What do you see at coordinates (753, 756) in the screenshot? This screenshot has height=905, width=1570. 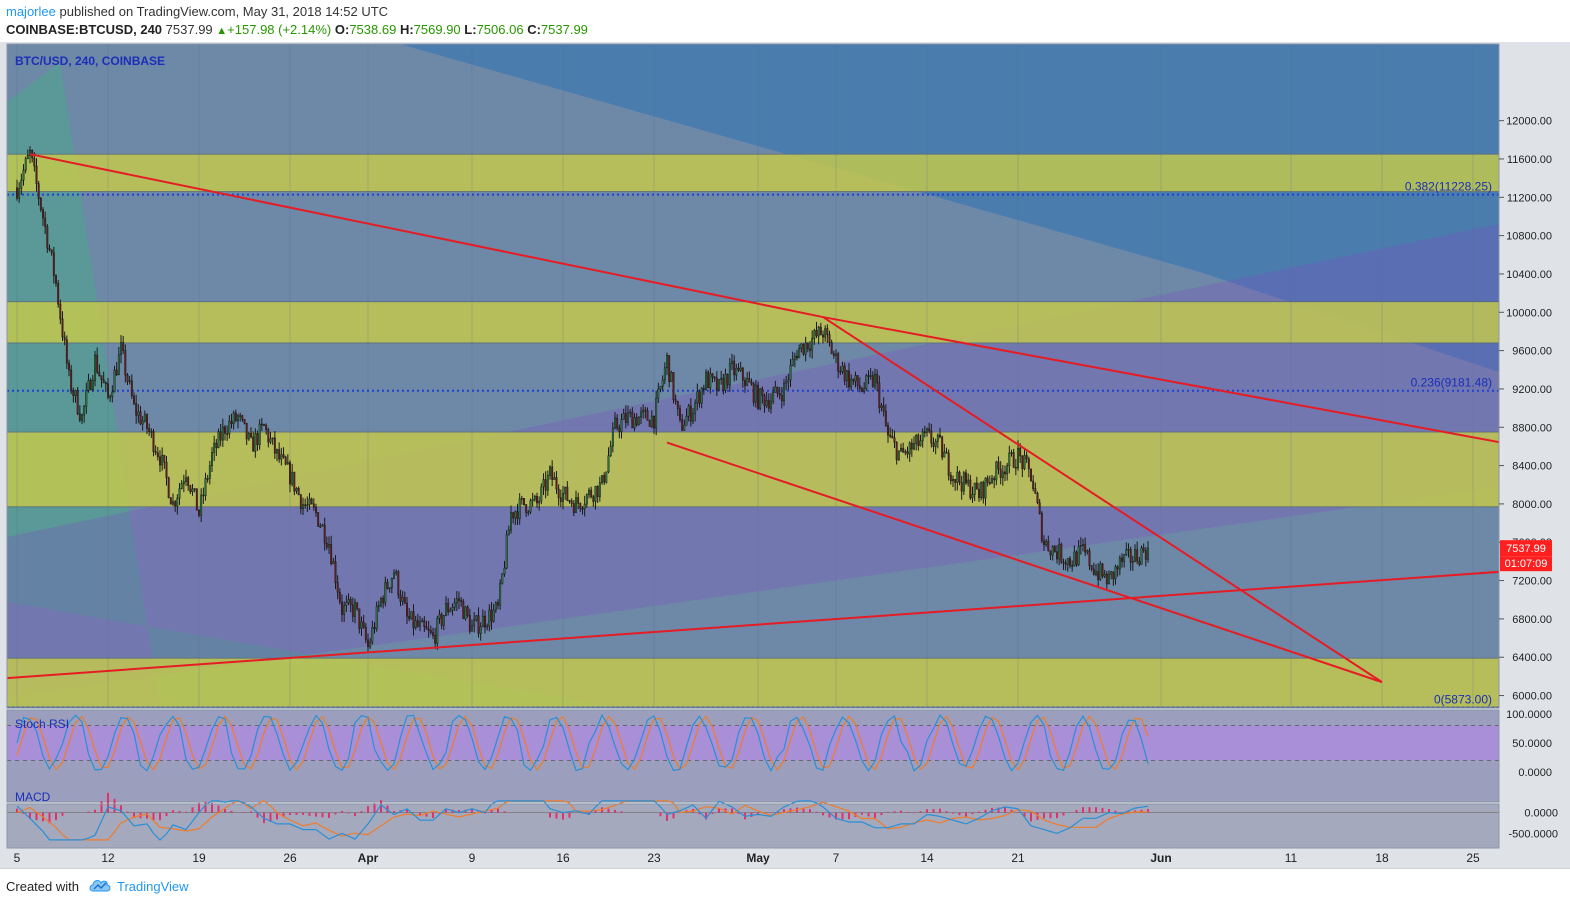 I see `stoch-rsi-pane: Stoch RSI` at bounding box center [753, 756].